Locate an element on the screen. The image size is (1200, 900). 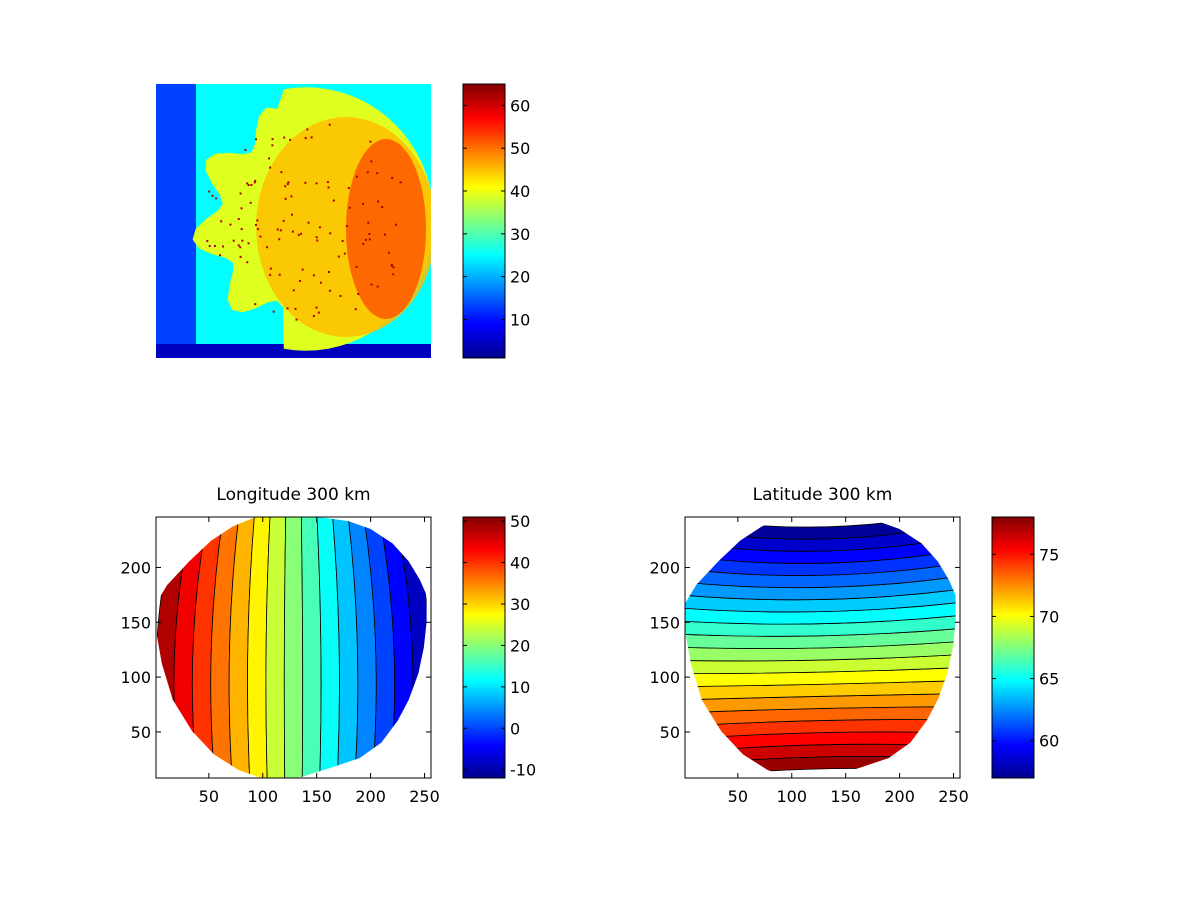
longitude-title: Longitude 300 km is located at coordinates (293, 495).